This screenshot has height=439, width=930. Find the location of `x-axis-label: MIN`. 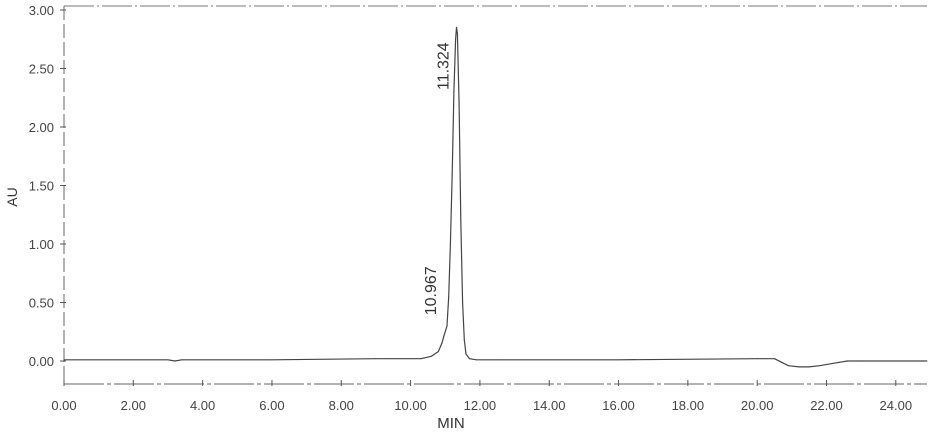

x-axis-label: MIN is located at coordinates (451, 423).